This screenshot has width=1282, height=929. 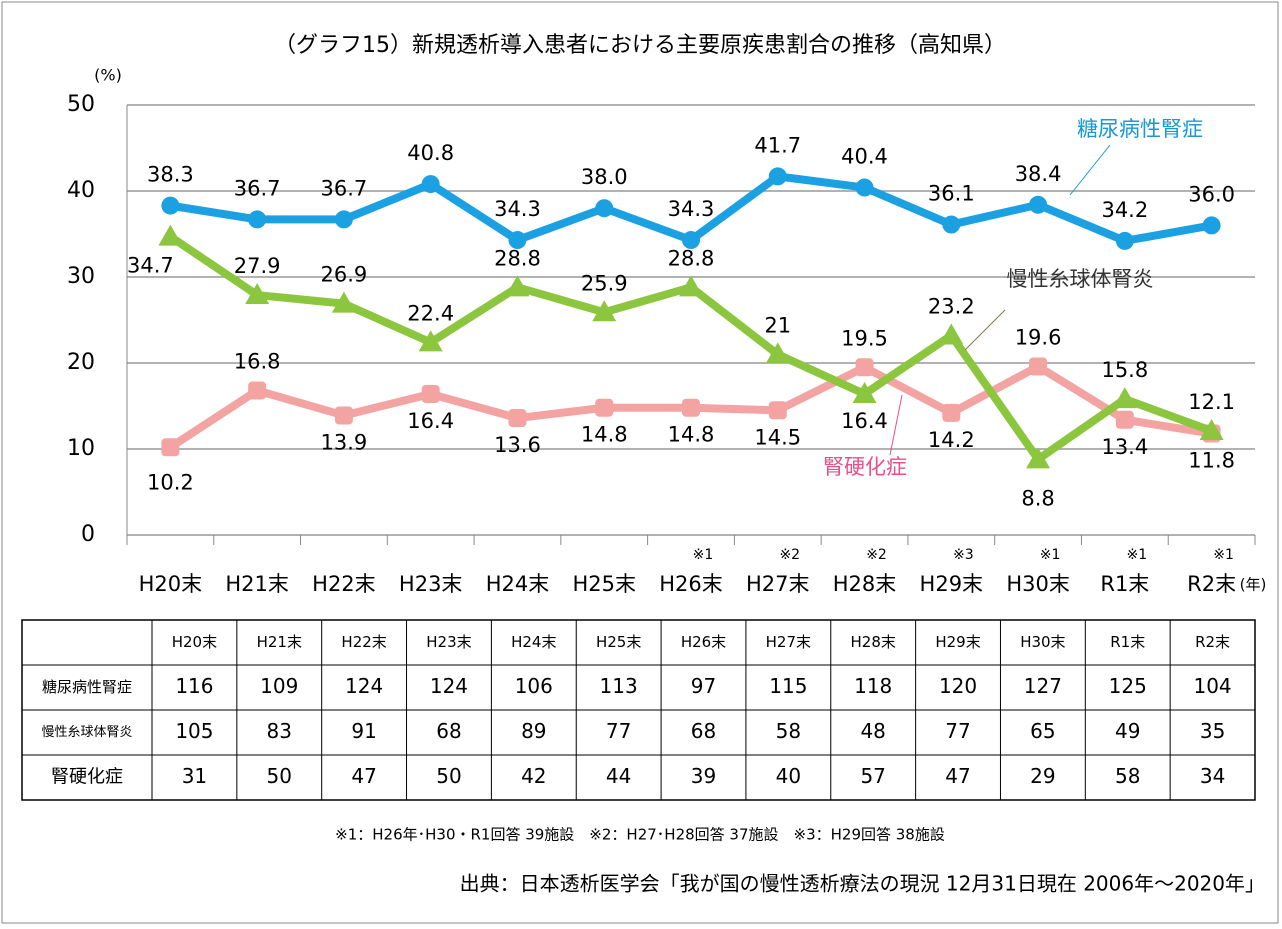 I want to click on category-note: ※2, so click(x=789, y=555).